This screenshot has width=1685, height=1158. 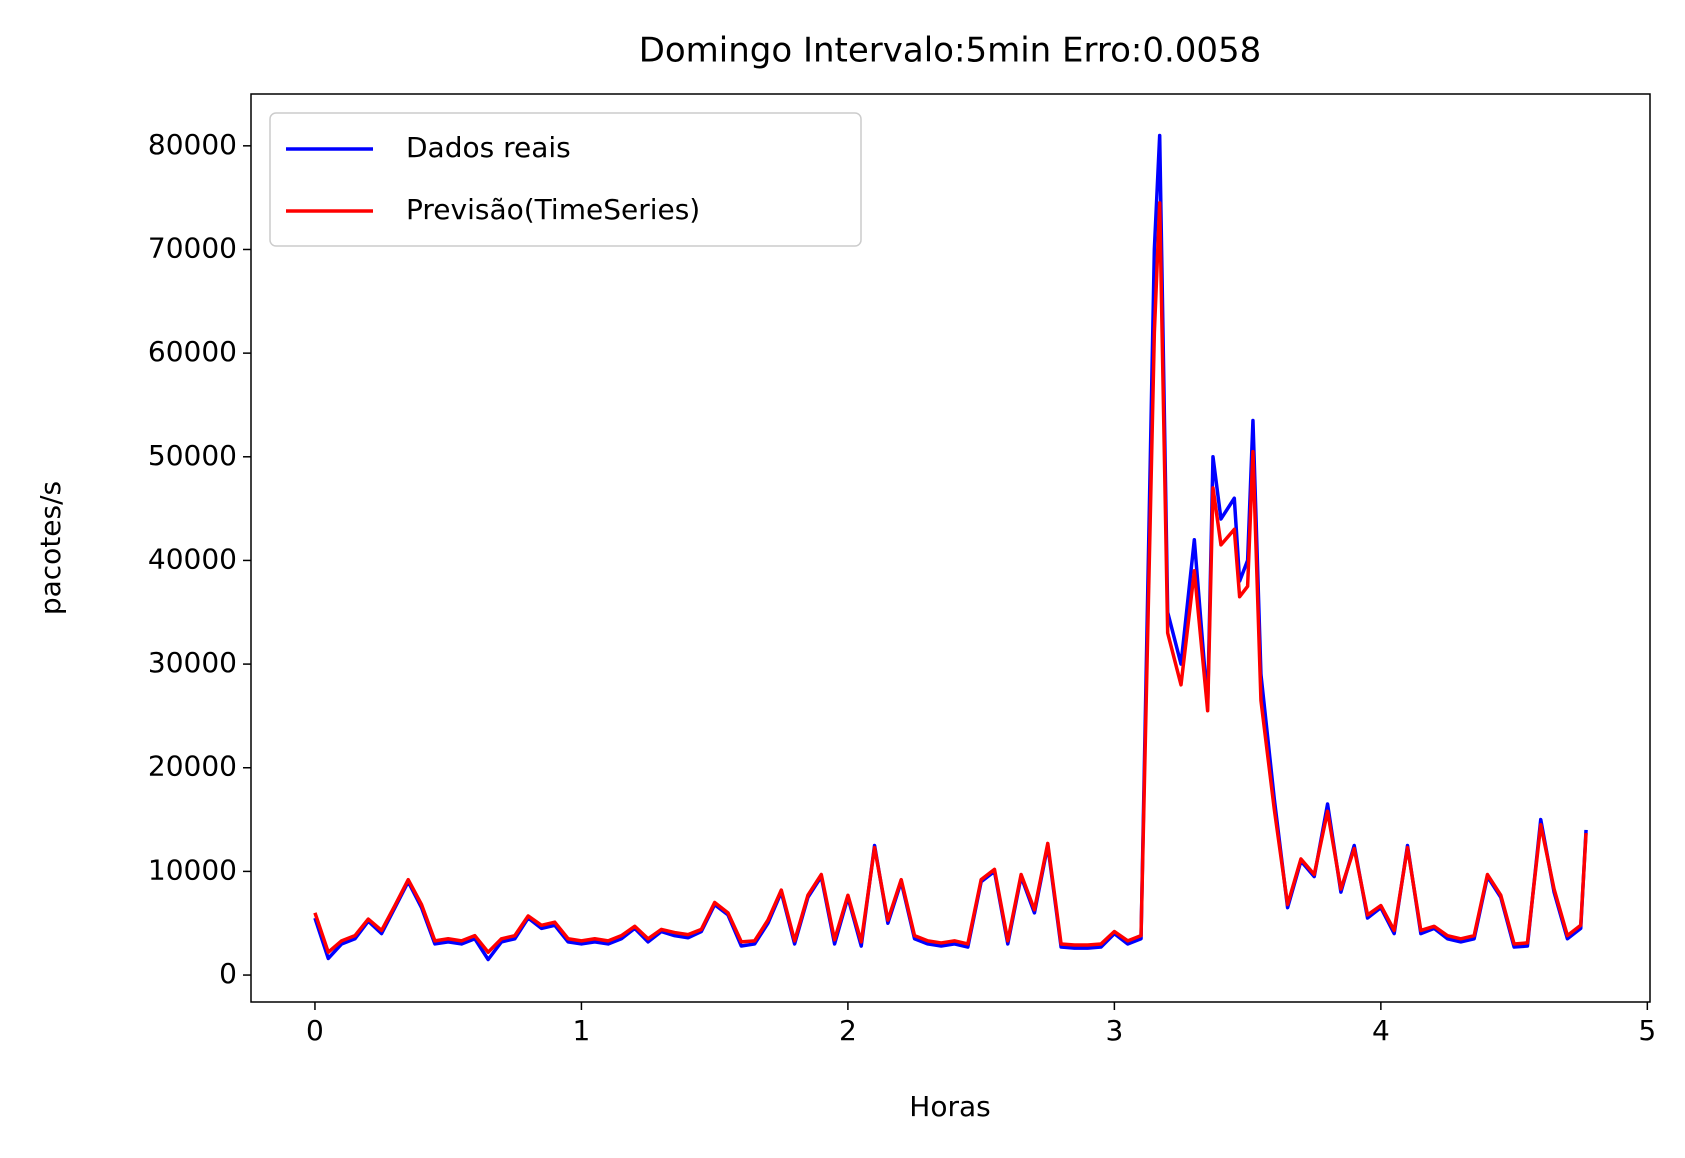 What do you see at coordinates (950, 51) in the screenshot?
I see `chart-title: Domingo Intervalo:5min Erro:0.0058` at bounding box center [950, 51].